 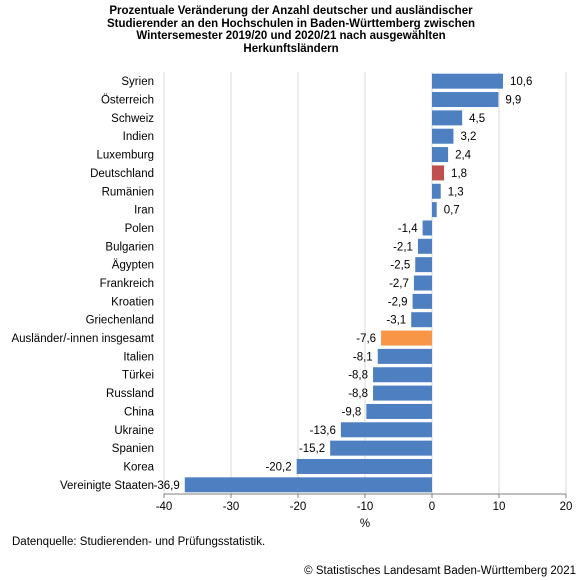 I want to click on category-label: Spanien, so click(x=133, y=449).